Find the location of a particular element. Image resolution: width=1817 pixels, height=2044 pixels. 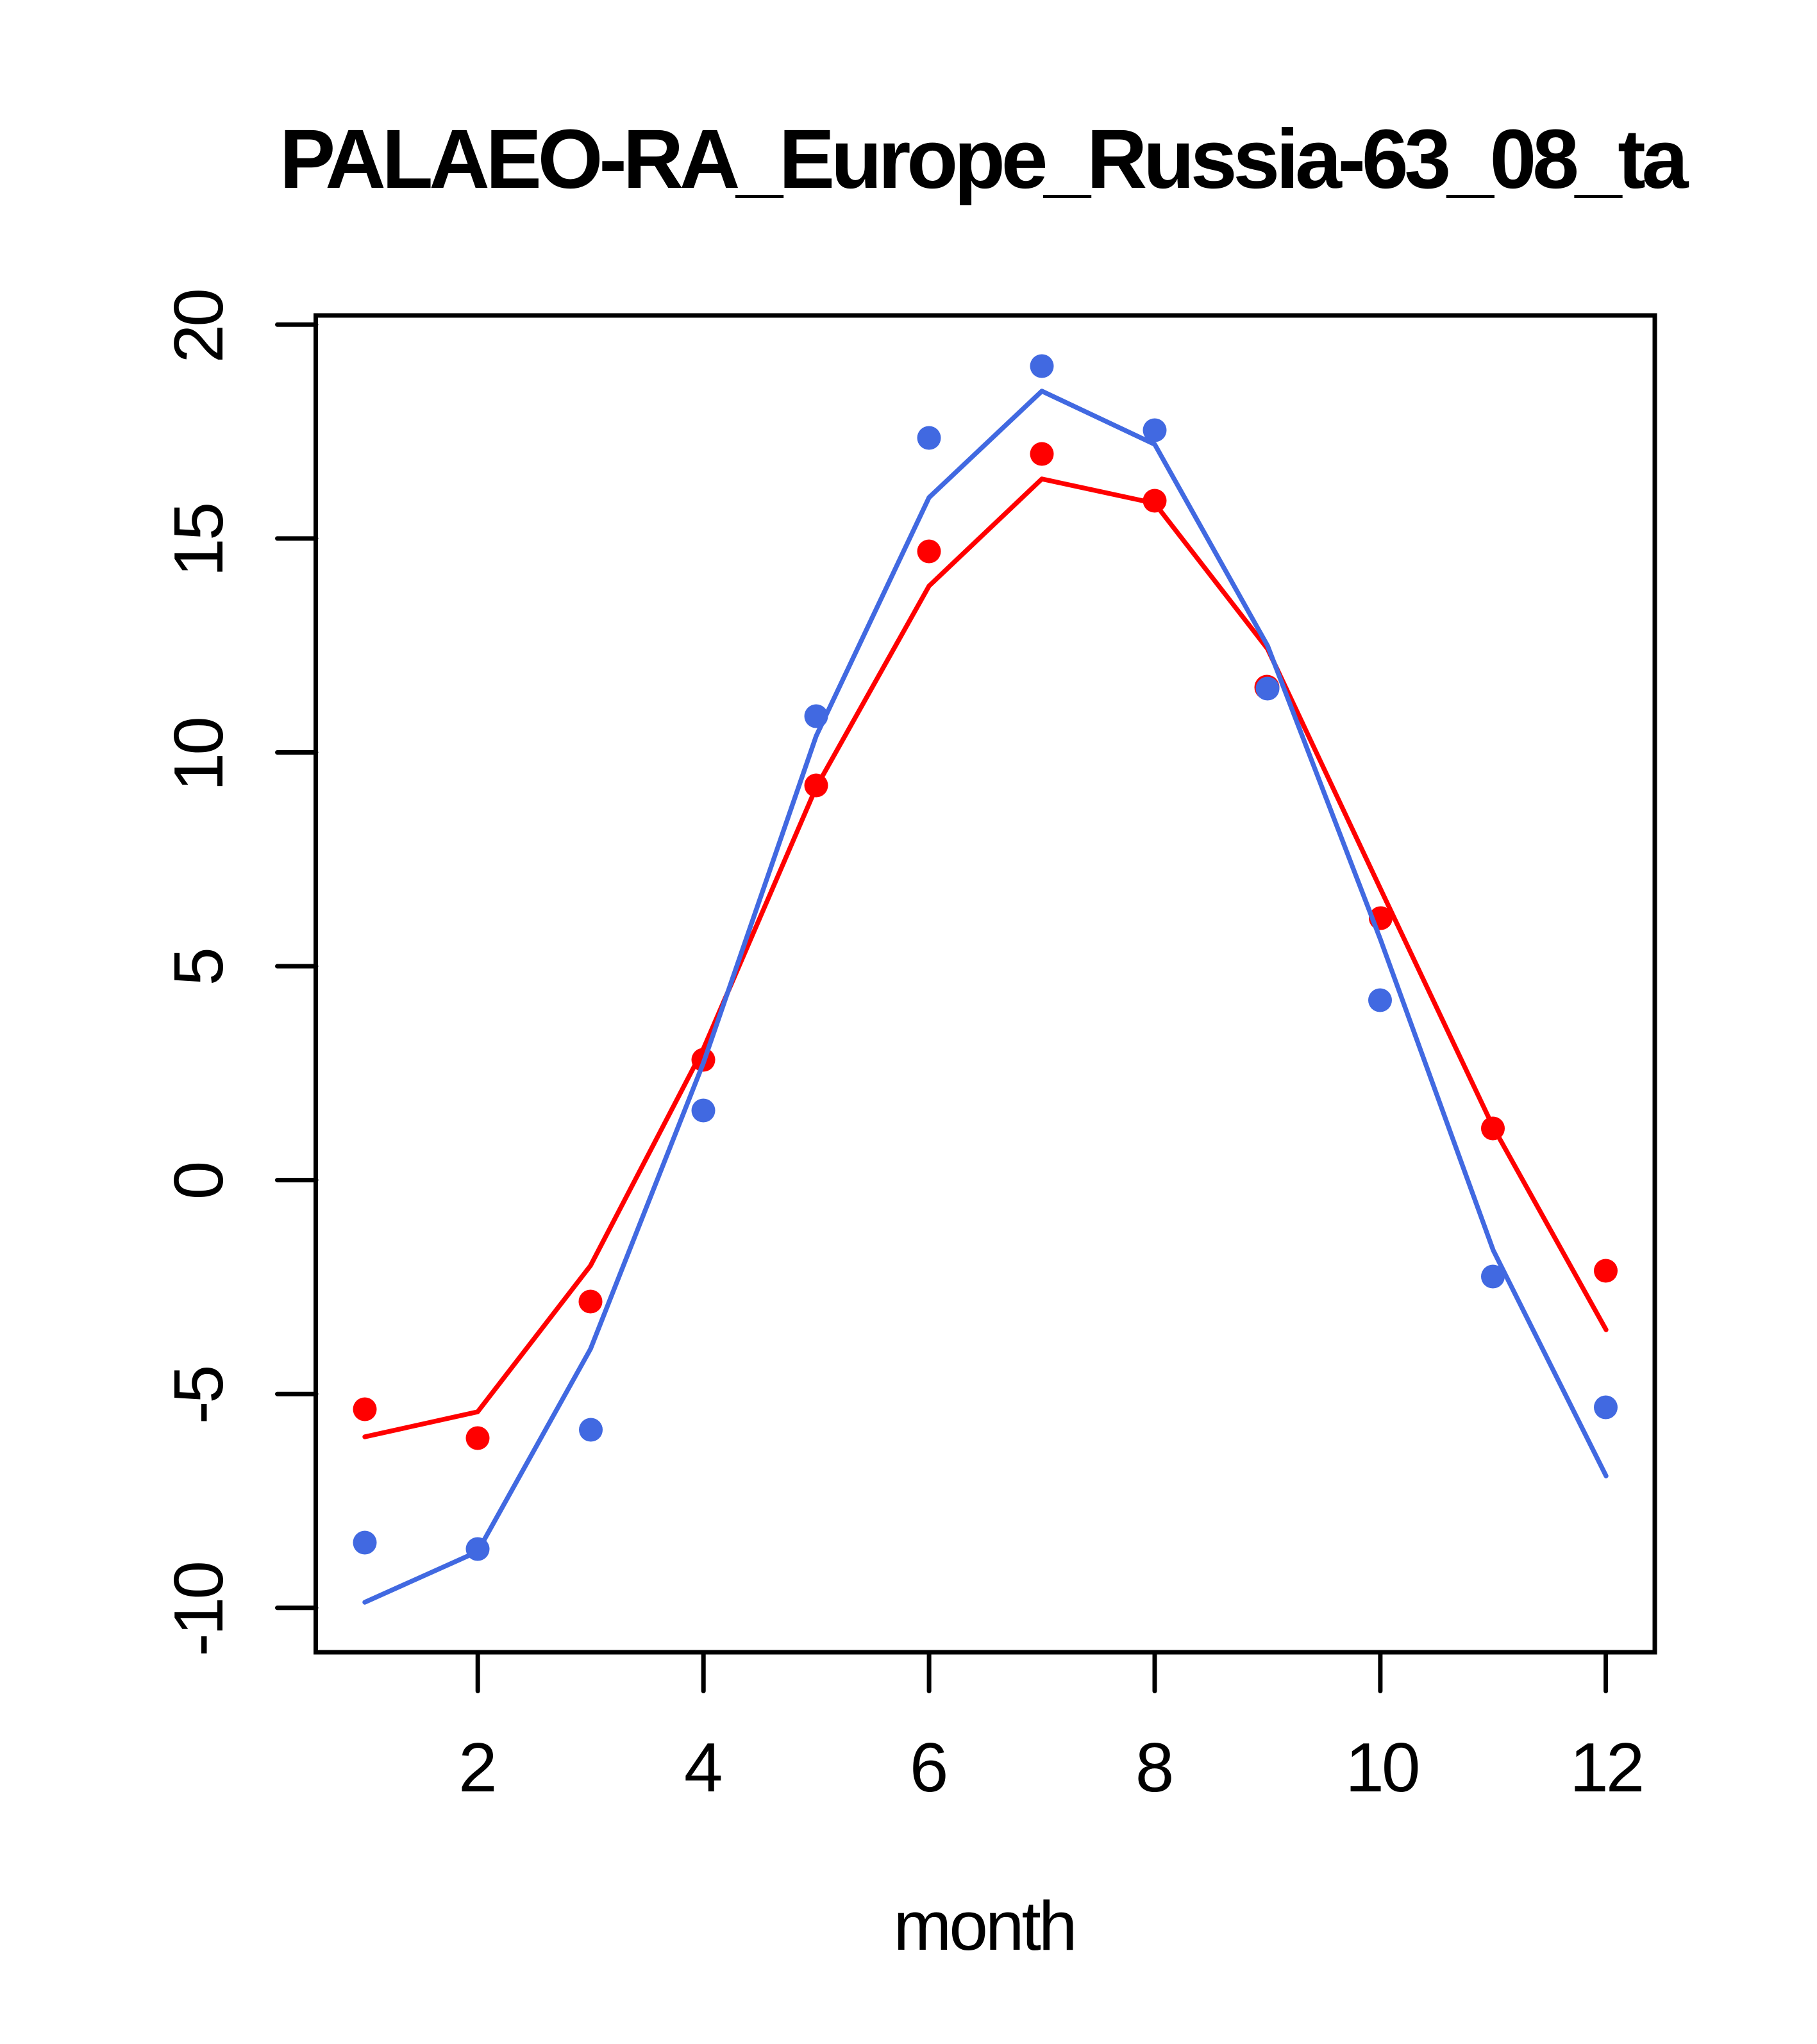

svg-text: 8 is located at coordinates (1155, 1768).